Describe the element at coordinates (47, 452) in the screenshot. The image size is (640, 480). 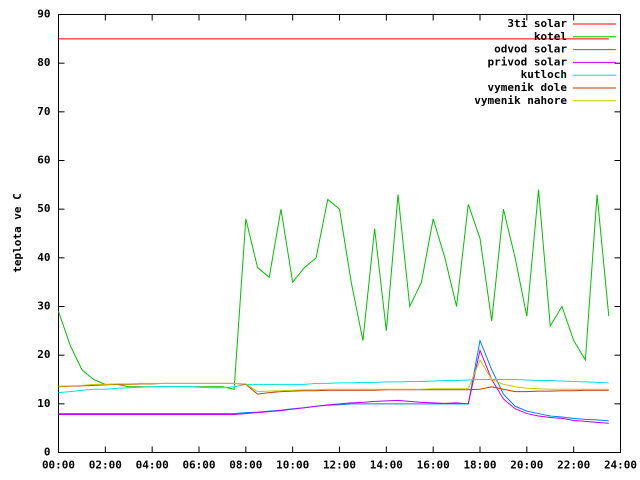
I see `y-tick-label: 0` at that location.